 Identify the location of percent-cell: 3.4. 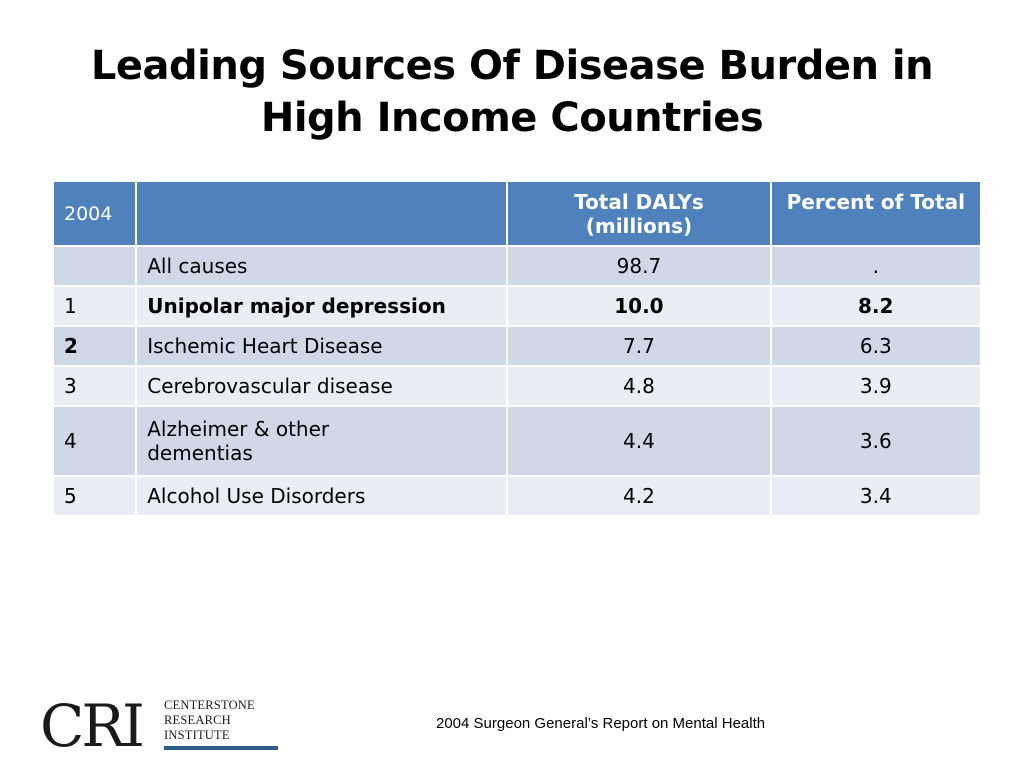
(876, 496).